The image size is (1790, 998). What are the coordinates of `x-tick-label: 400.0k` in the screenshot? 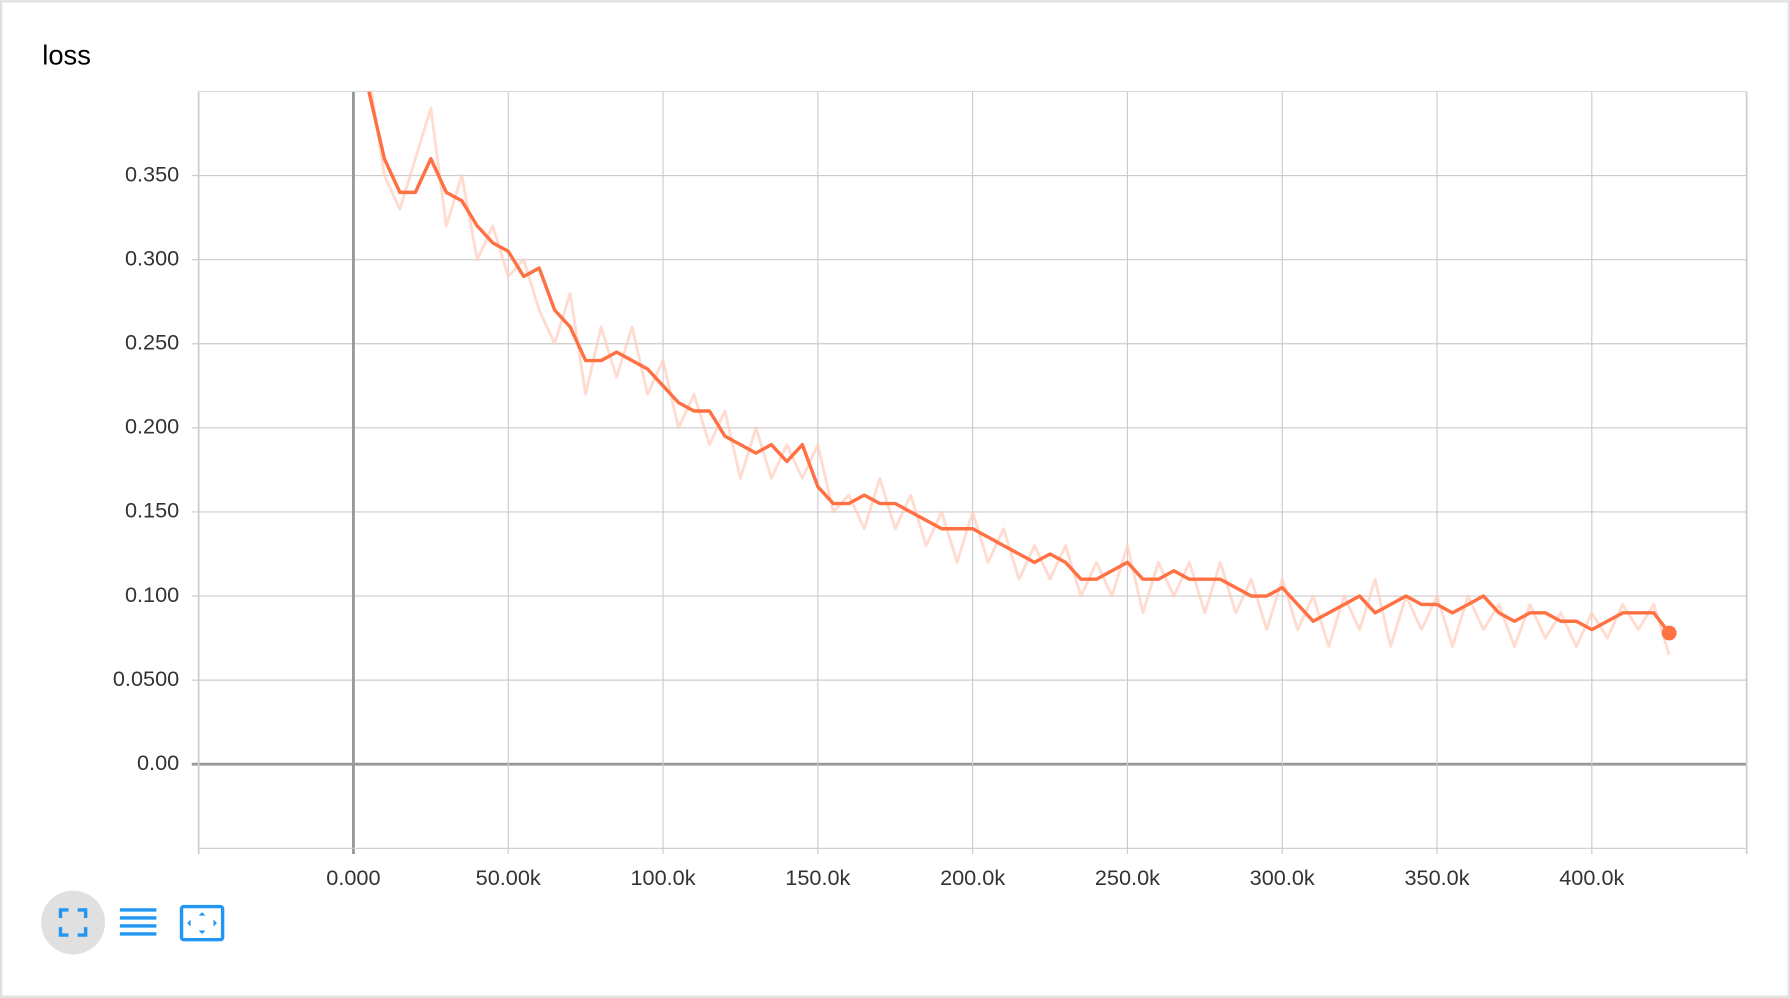 It's located at (1591, 877).